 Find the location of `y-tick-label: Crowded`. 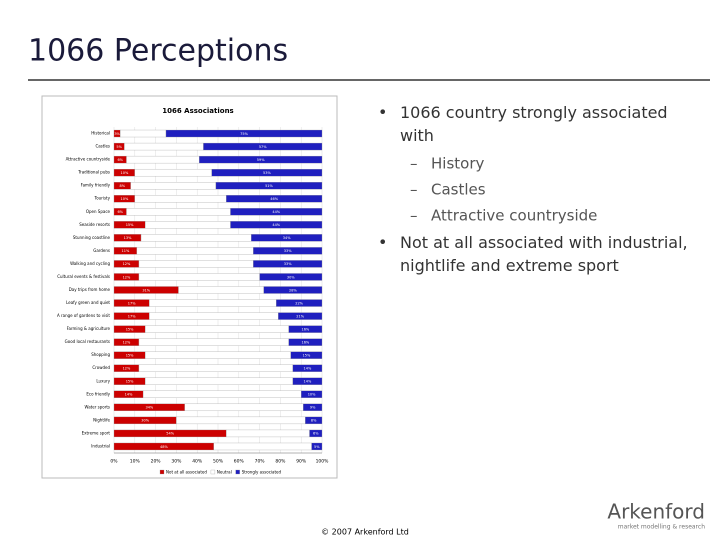

y-tick-label: Crowded is located at coordinates (101, 367).